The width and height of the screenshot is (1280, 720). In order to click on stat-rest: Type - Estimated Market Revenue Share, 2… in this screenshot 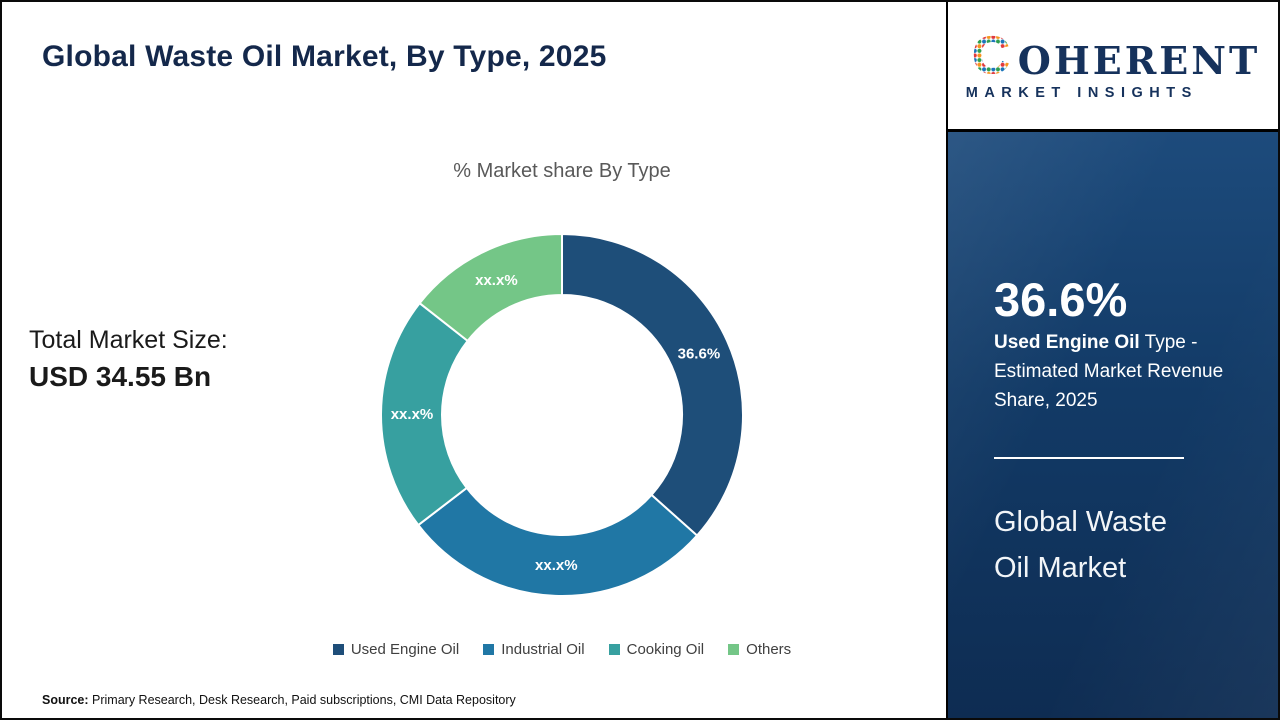, I will do `click(1109, 372)`.